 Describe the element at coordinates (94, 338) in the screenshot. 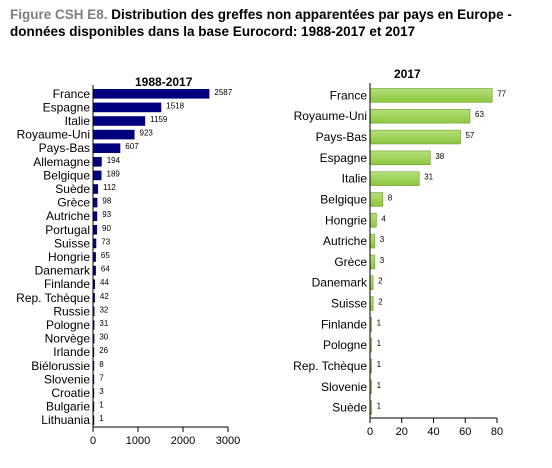

I see `bar-norvege` at that location.